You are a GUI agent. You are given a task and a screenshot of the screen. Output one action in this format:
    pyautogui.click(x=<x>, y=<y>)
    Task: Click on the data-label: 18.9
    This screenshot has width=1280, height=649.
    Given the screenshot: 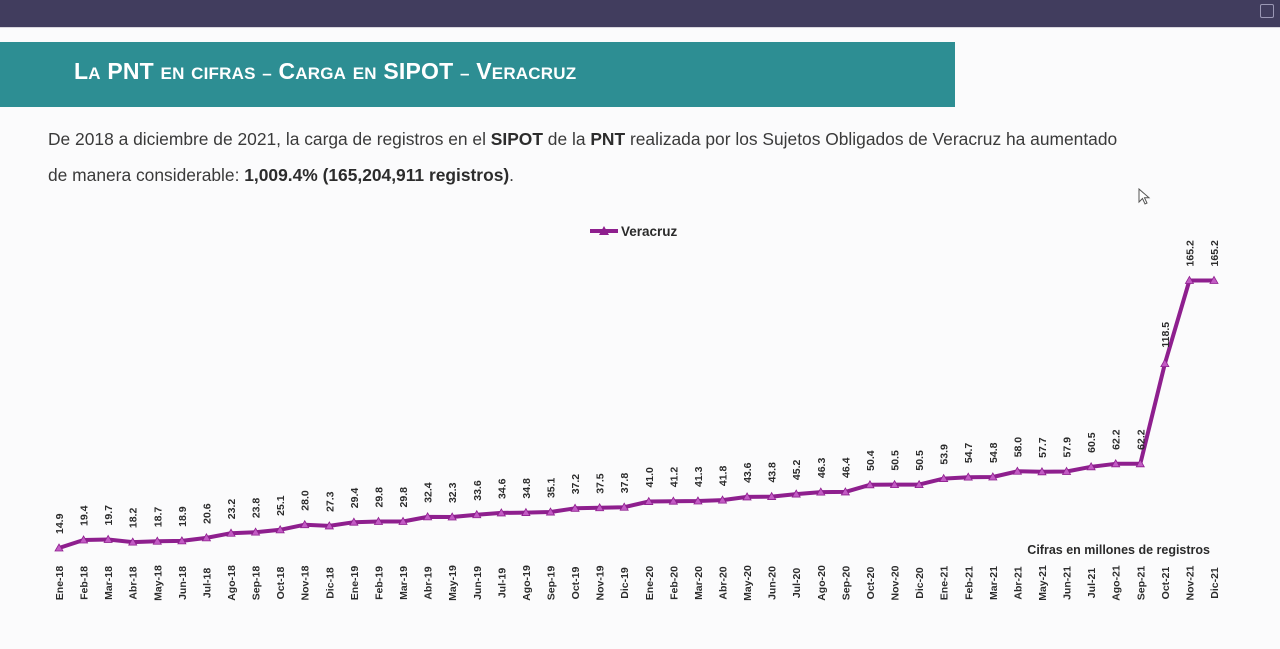 What is the action you would take?
    pyautogui.click(x=183, y=516)
    